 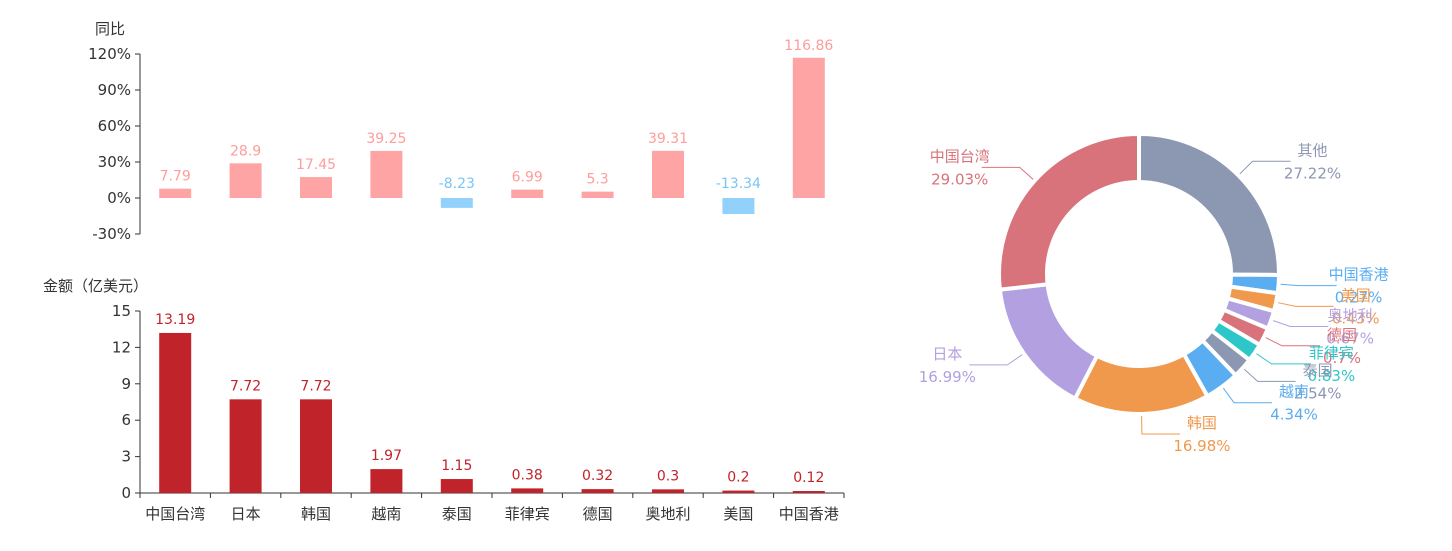 What do you see at coordinates (126, 384) in the screenshot?
I see `y-tick-label: 9` at bounding box center [126, 384].